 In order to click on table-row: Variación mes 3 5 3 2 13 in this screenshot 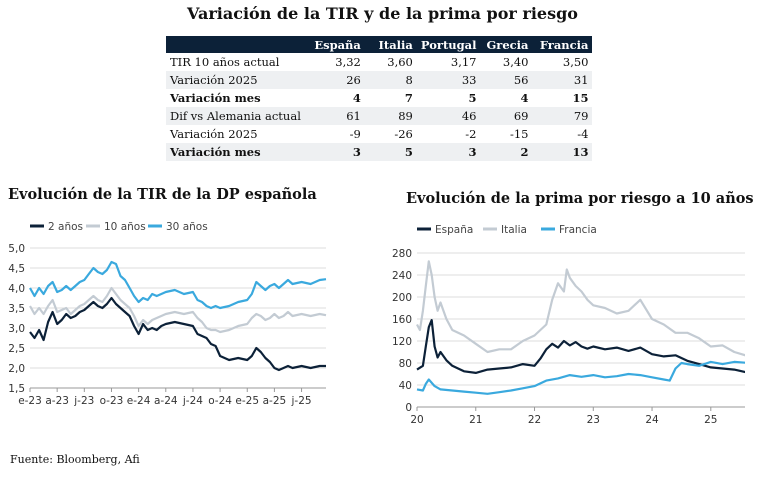, I will do `click(379, 152)`.